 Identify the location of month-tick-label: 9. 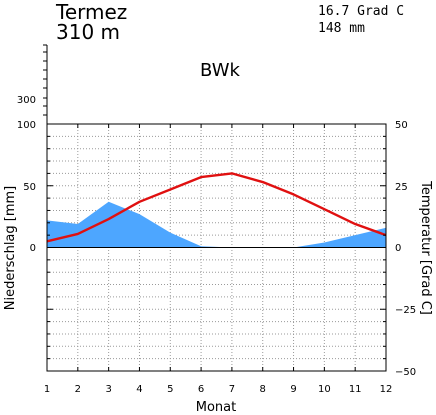
(293, 389).